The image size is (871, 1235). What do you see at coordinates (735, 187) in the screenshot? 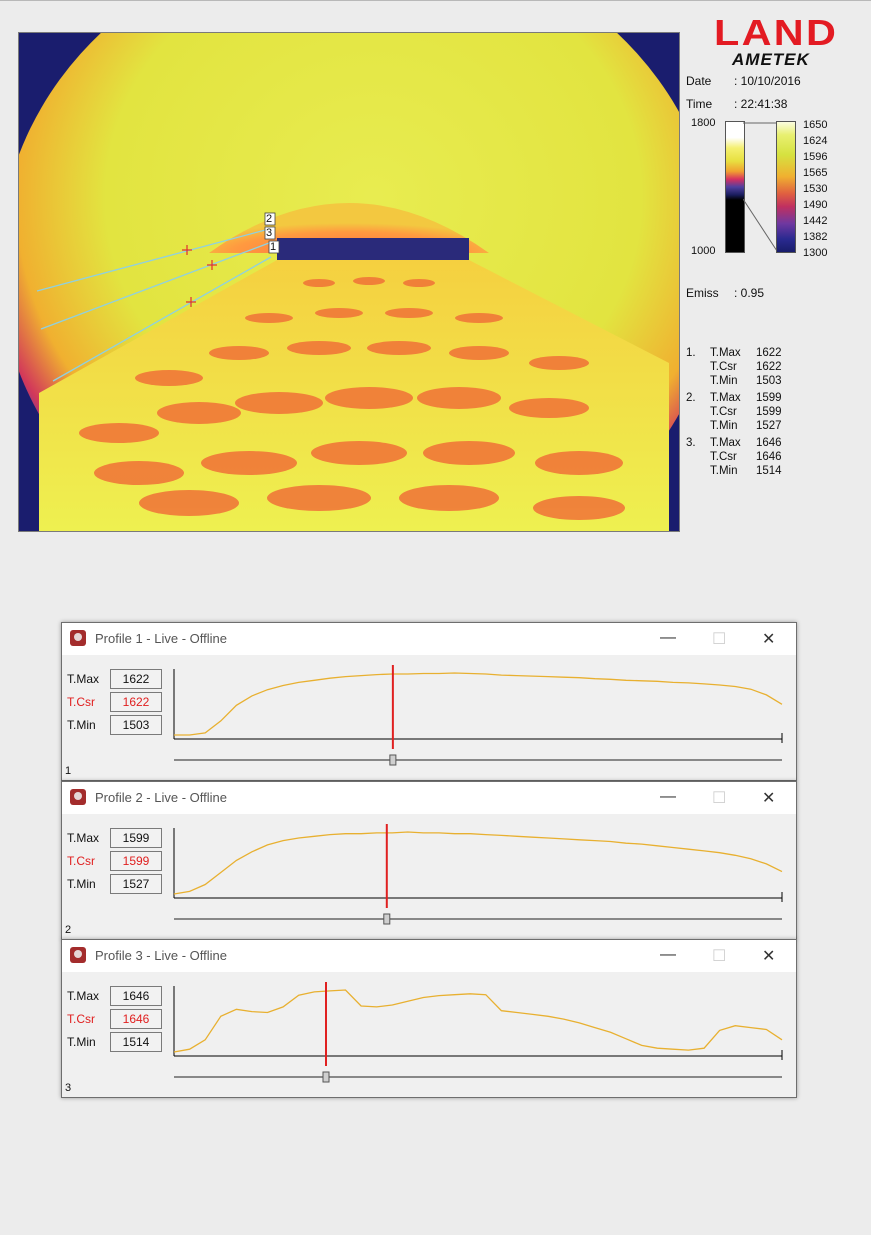
I see `color-scale-left` at bounding box center [735, 187].